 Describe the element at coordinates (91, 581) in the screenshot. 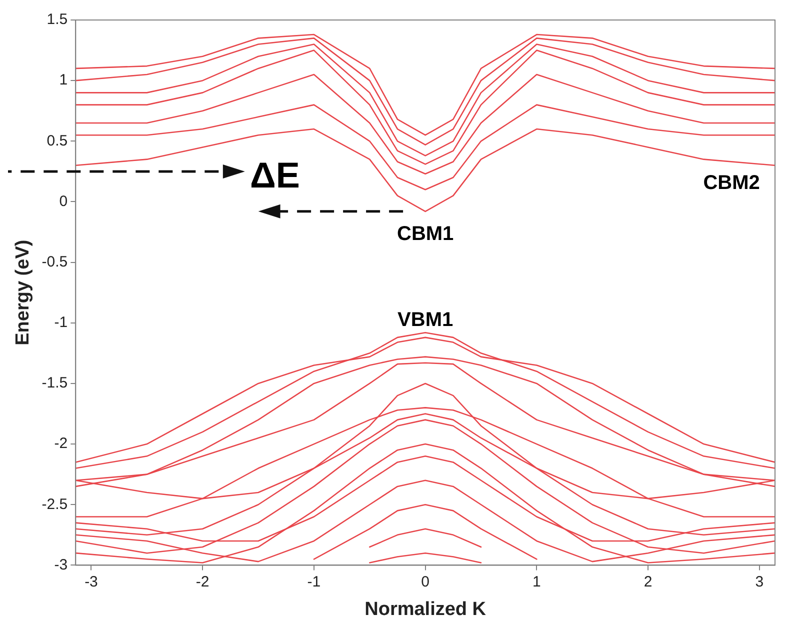

I see `x-tick-label: -3` at that location.